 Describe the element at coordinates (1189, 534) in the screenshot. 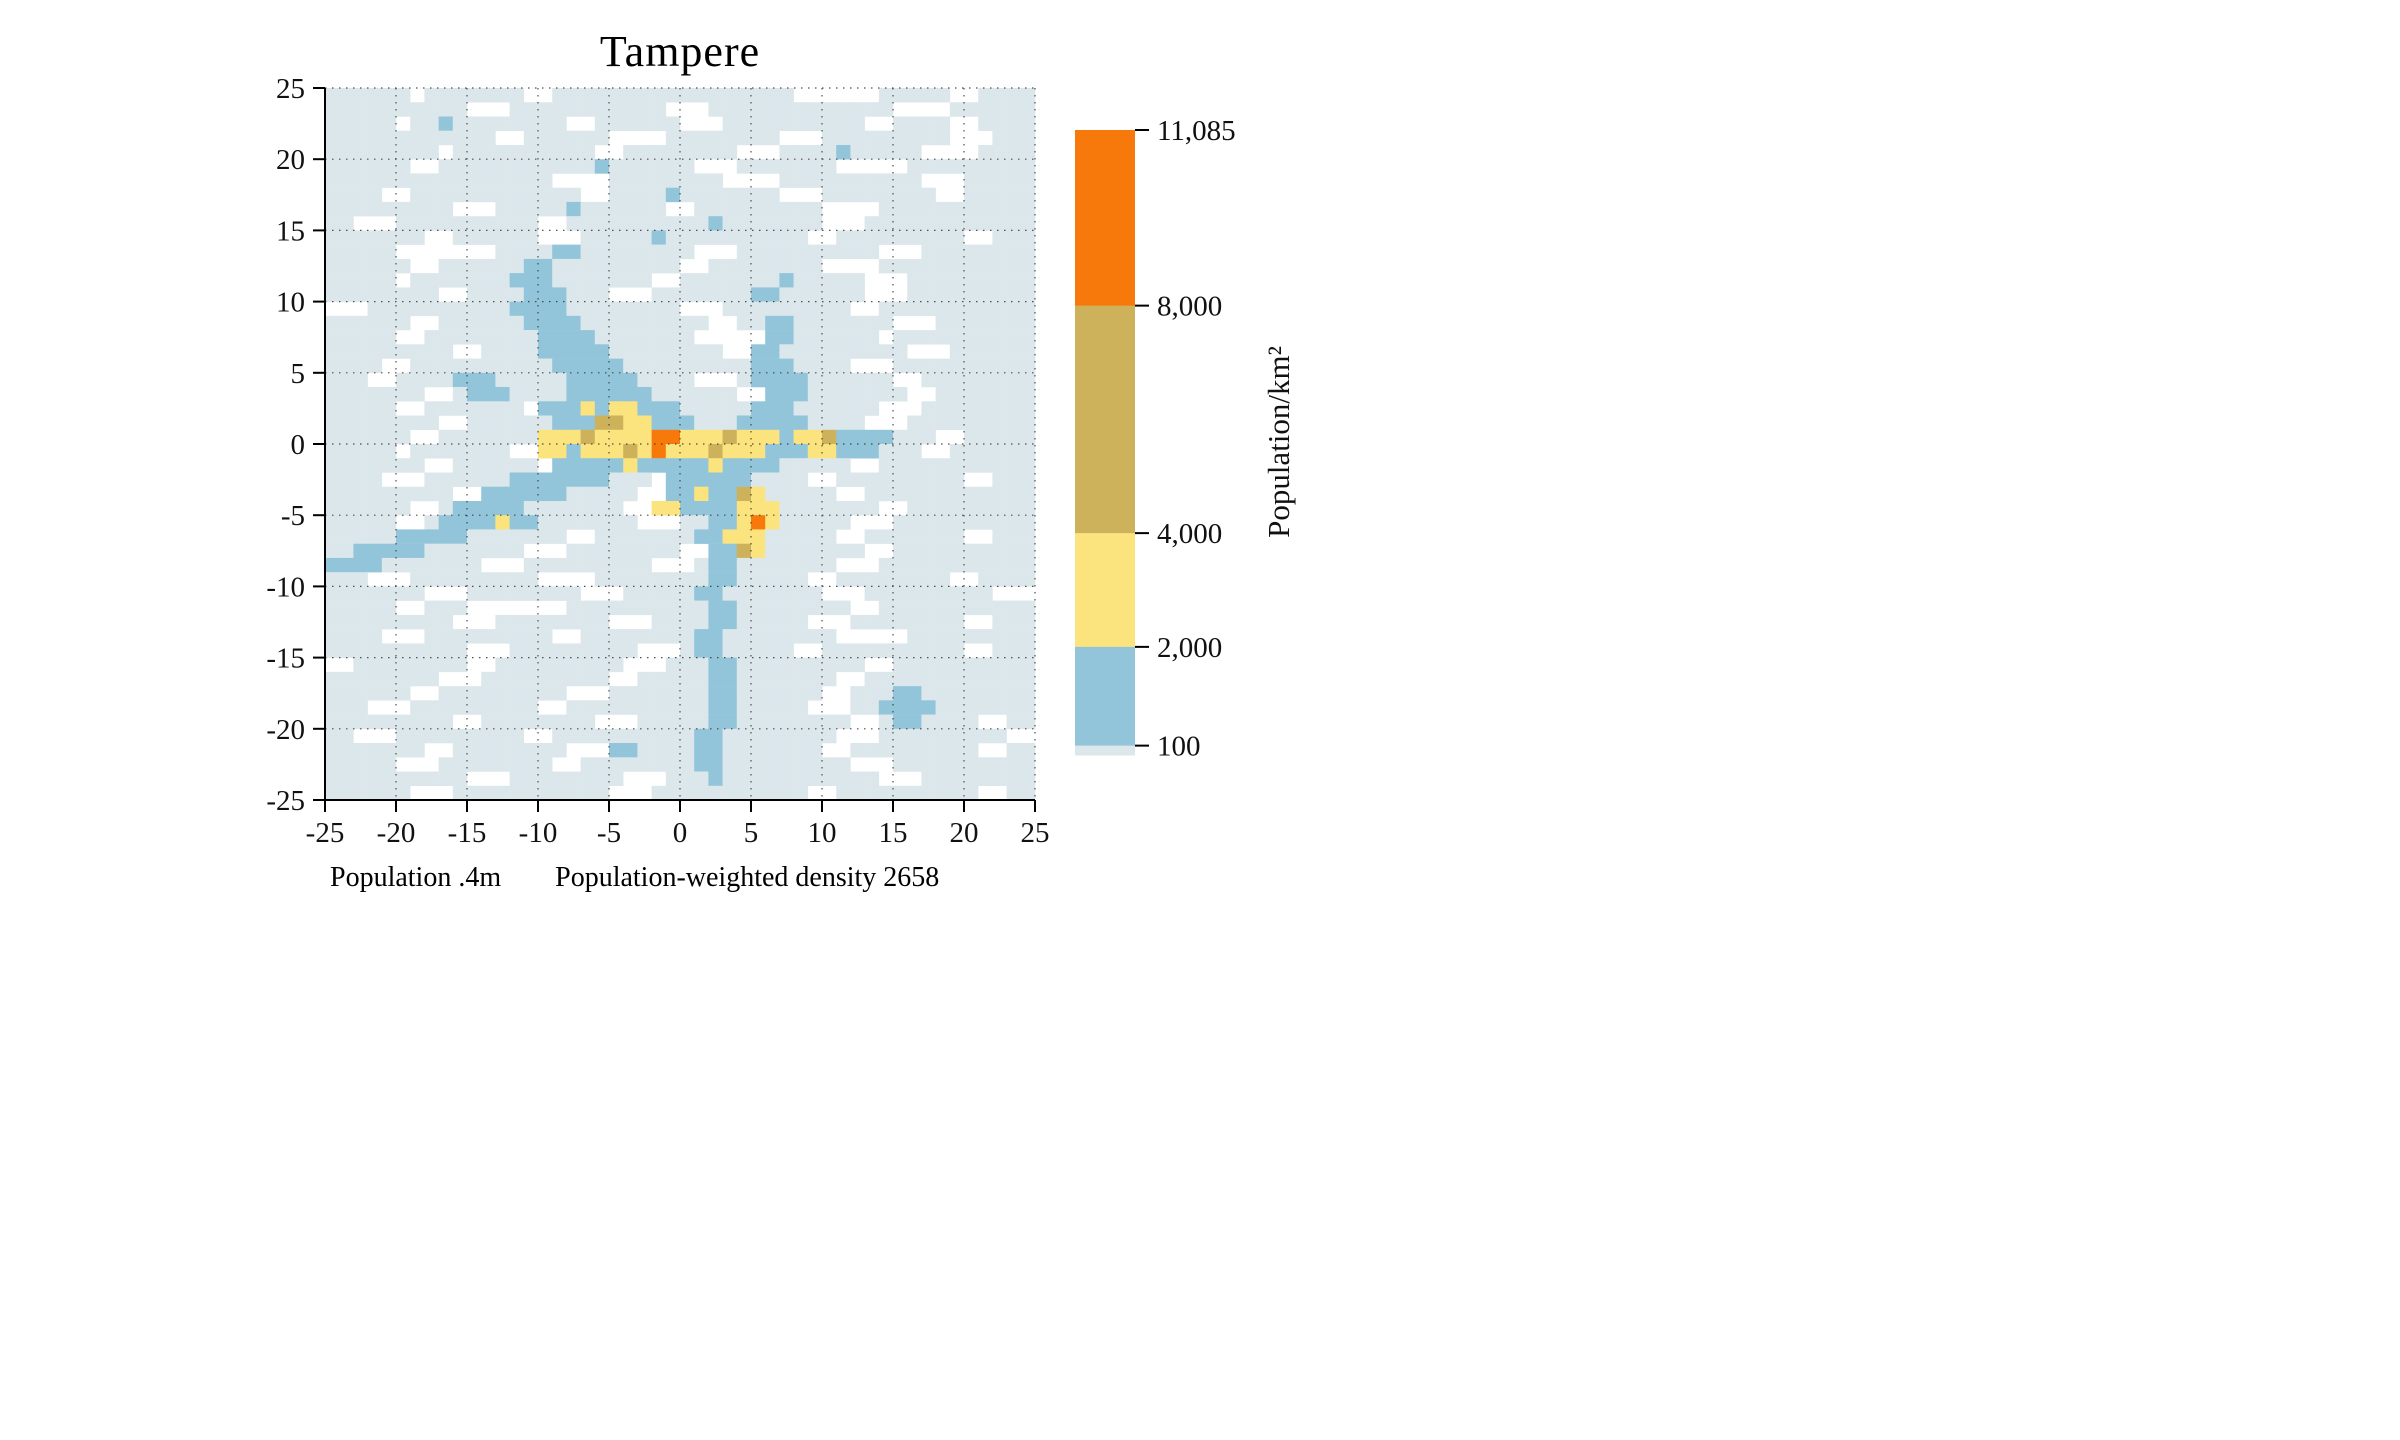

I see `colorbar-tick-label: 4,000` at that location.